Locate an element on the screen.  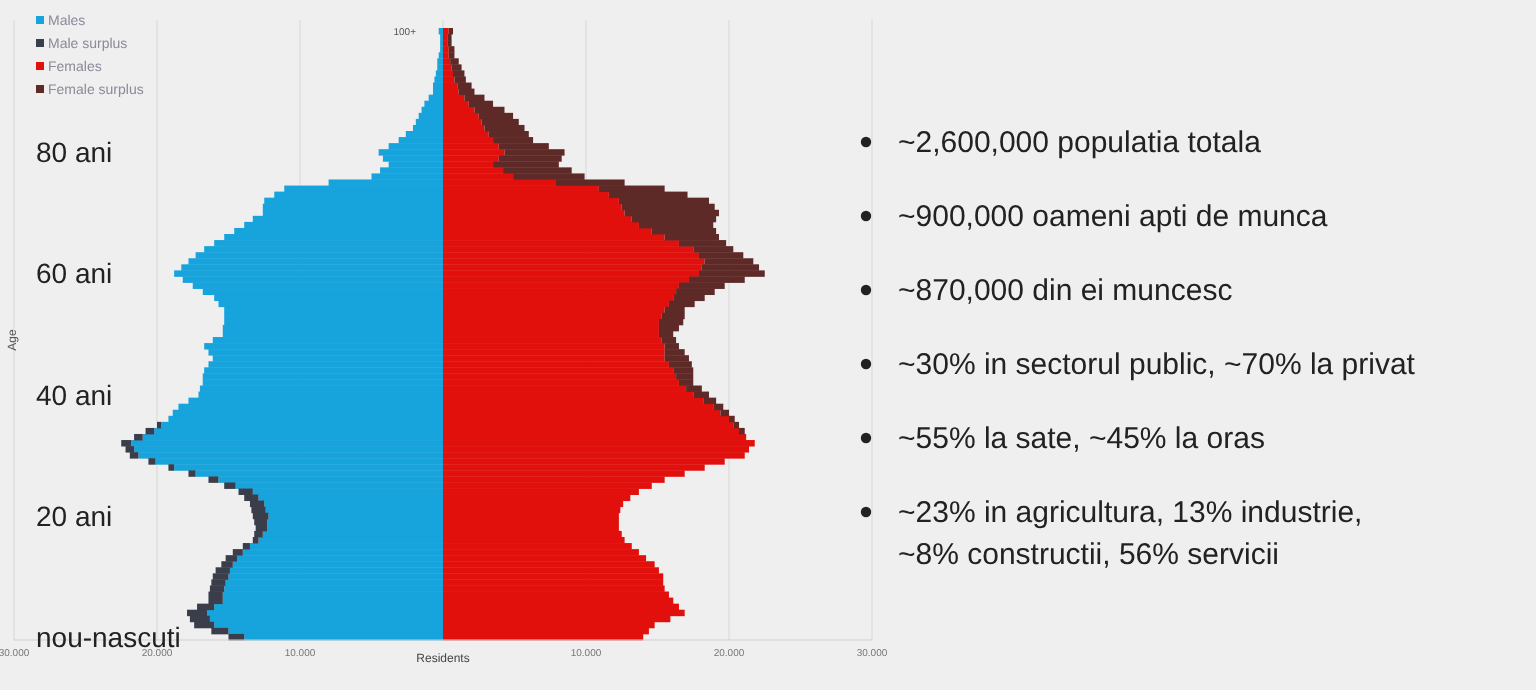
text: ~30% in sectorul public, ~70% la privat is located at coordinates (1157, 365).